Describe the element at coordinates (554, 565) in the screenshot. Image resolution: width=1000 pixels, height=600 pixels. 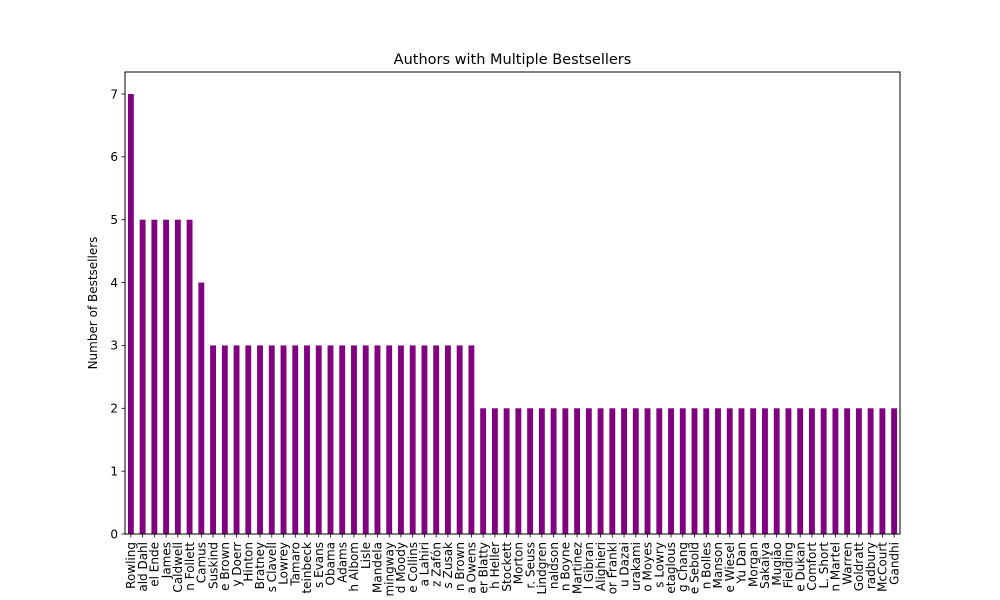
I see `x-tick-label: naldson` at that location.